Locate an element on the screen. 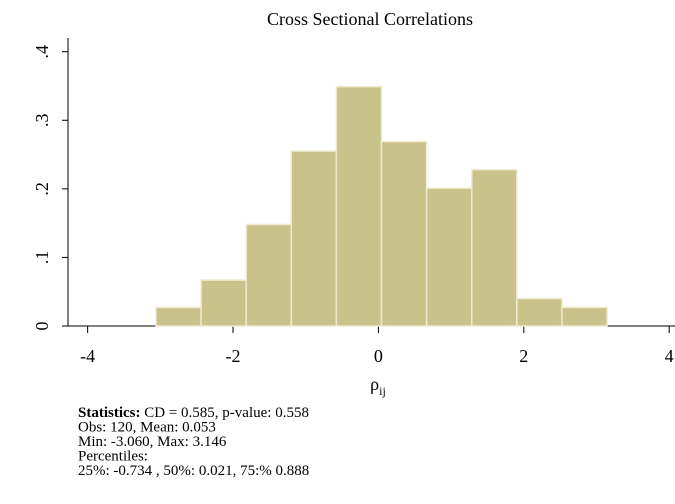 Image resolution: width=675 pixels, height=504 pixels. y-tick-label: .2 is located at coordinates (42, 189).